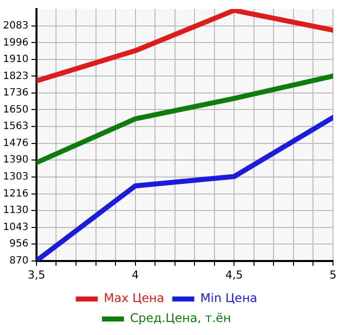 The height and width of the screenshot is (335, 345). Describe the element at coordinates (234, 275) in the screenshot. I see `x-tick-label: 4,5` at that location.